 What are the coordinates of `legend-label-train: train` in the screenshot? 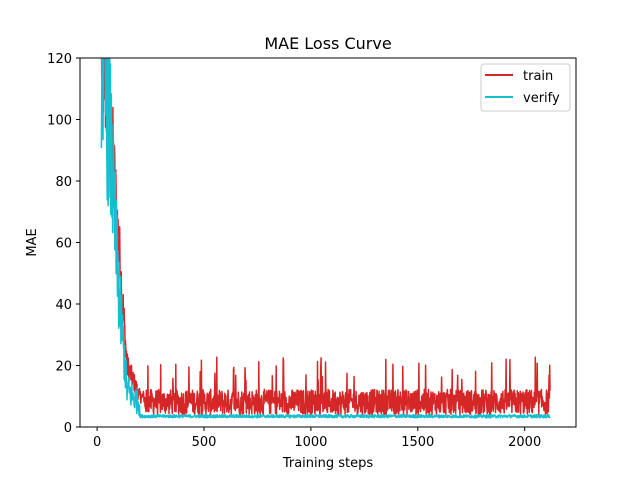 It's located at (538, 76).